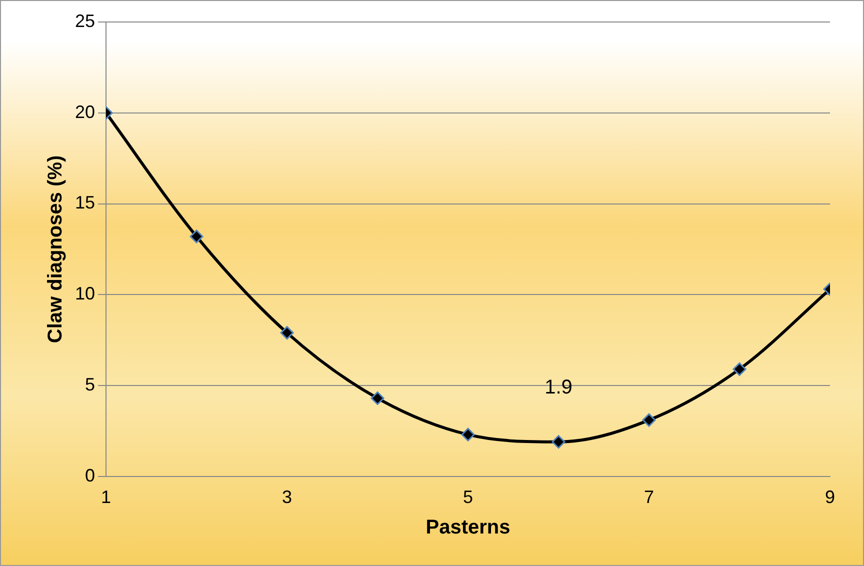  I want to click on x-tick-label: 3, so click(287, 497).